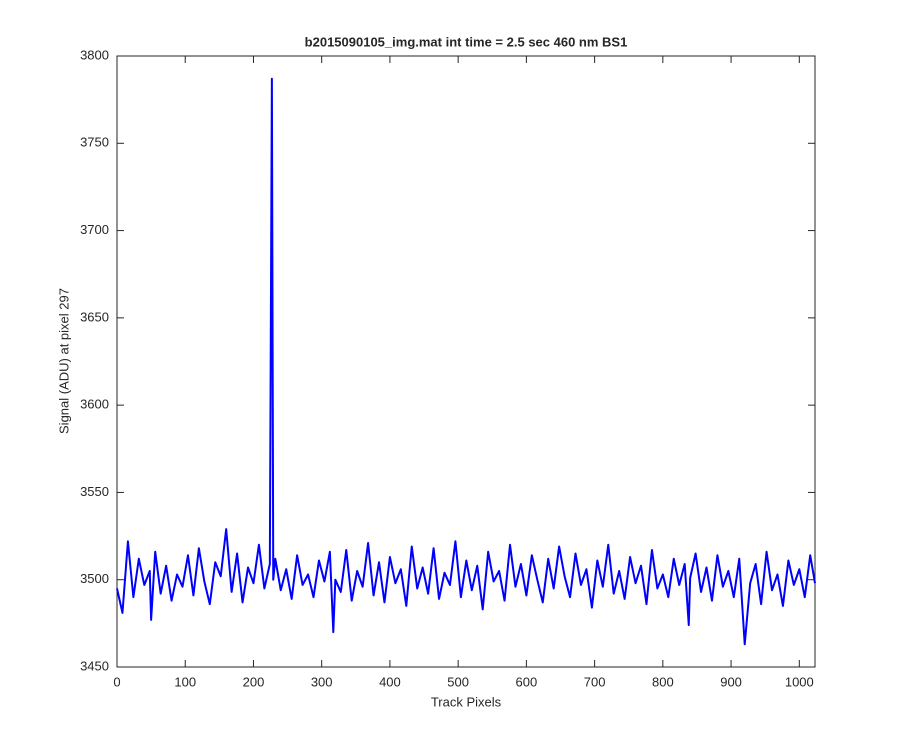 The image size is (900, 755). I want to click on x-tick-label: 500, so click(458, 681).